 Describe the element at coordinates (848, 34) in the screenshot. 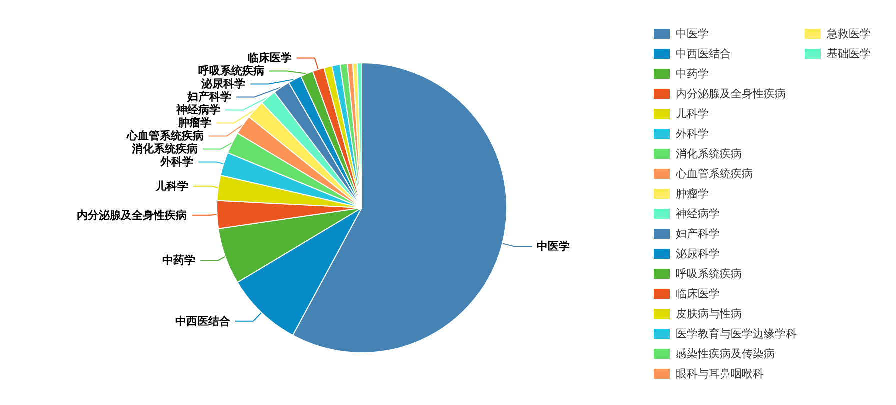

I see `legend-label: 急救医学` at that location.